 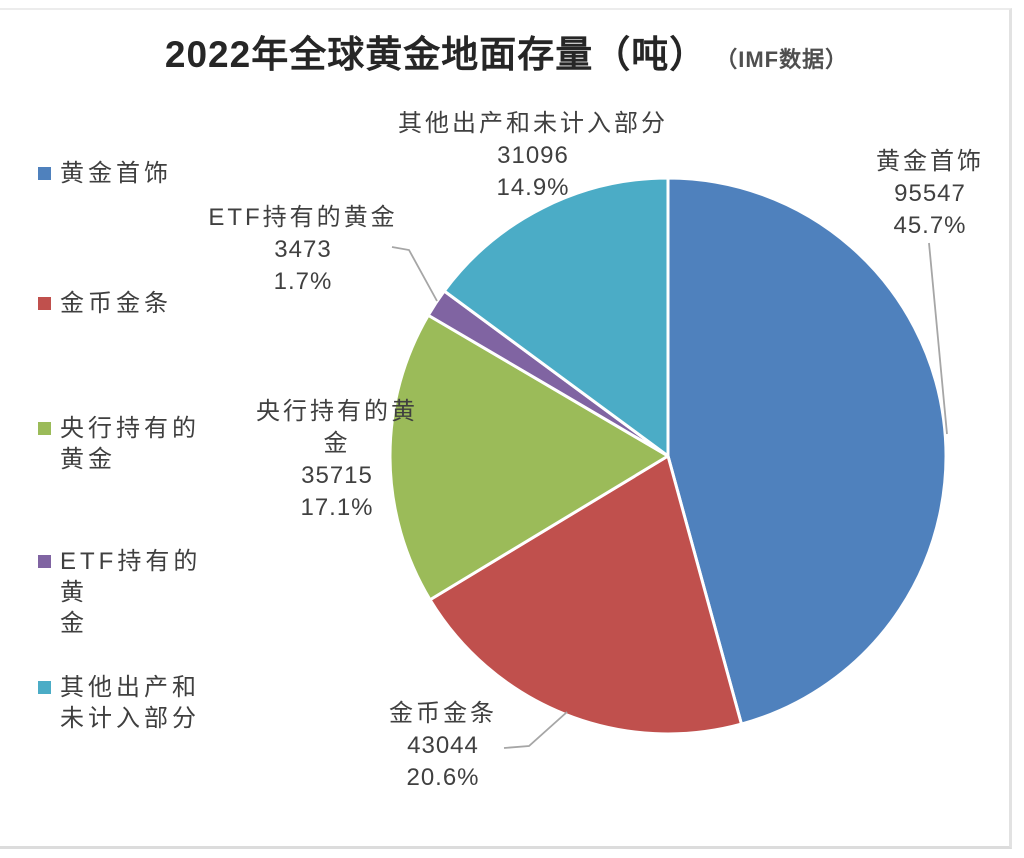 I want to click on slice-value-label: 35715, so click(x=337, y=475).